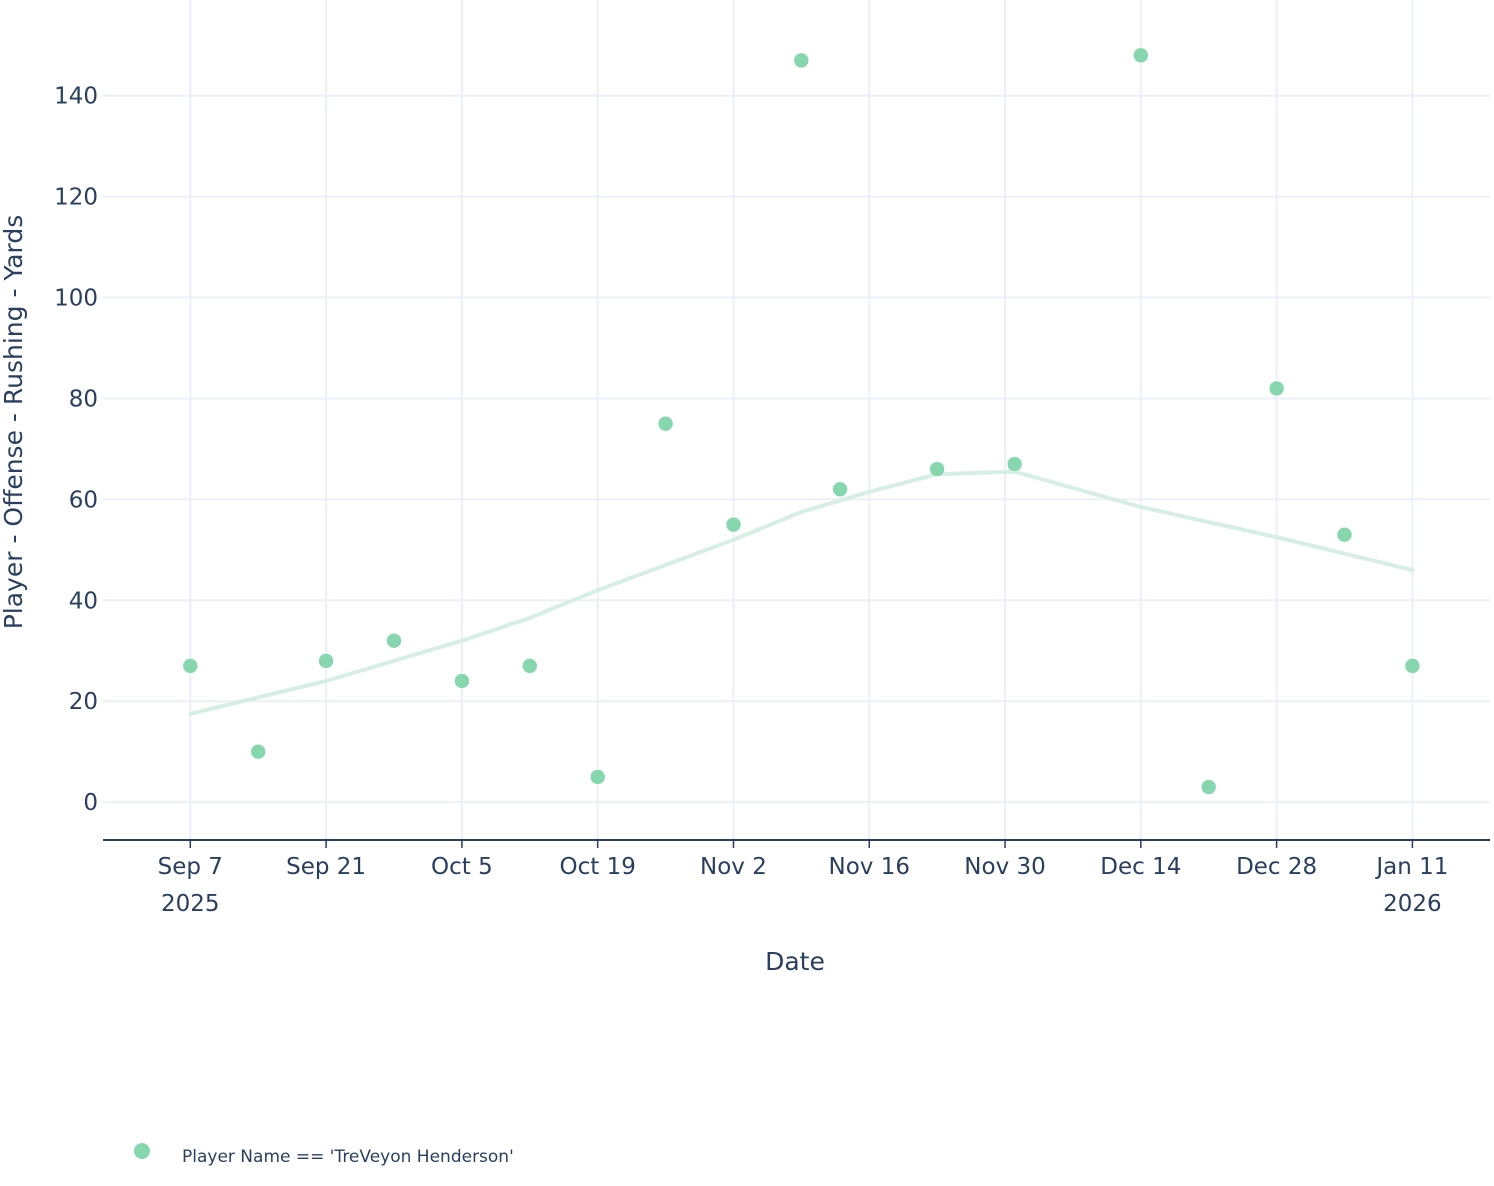 The width and height of the screenshot is (1494, 1186). I want to click on y-tick-label: 40, so click(83, 601).